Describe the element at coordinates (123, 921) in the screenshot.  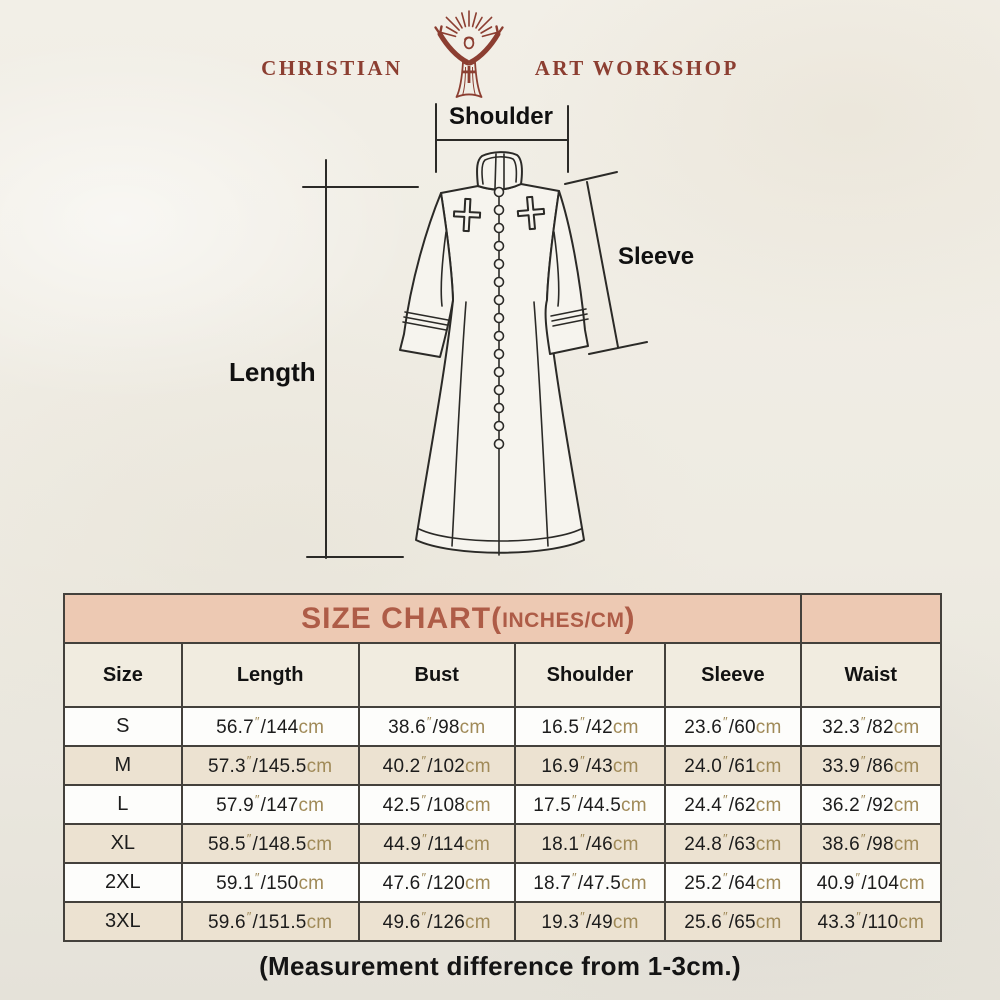
I see `size-cell: 3XL` at that location.